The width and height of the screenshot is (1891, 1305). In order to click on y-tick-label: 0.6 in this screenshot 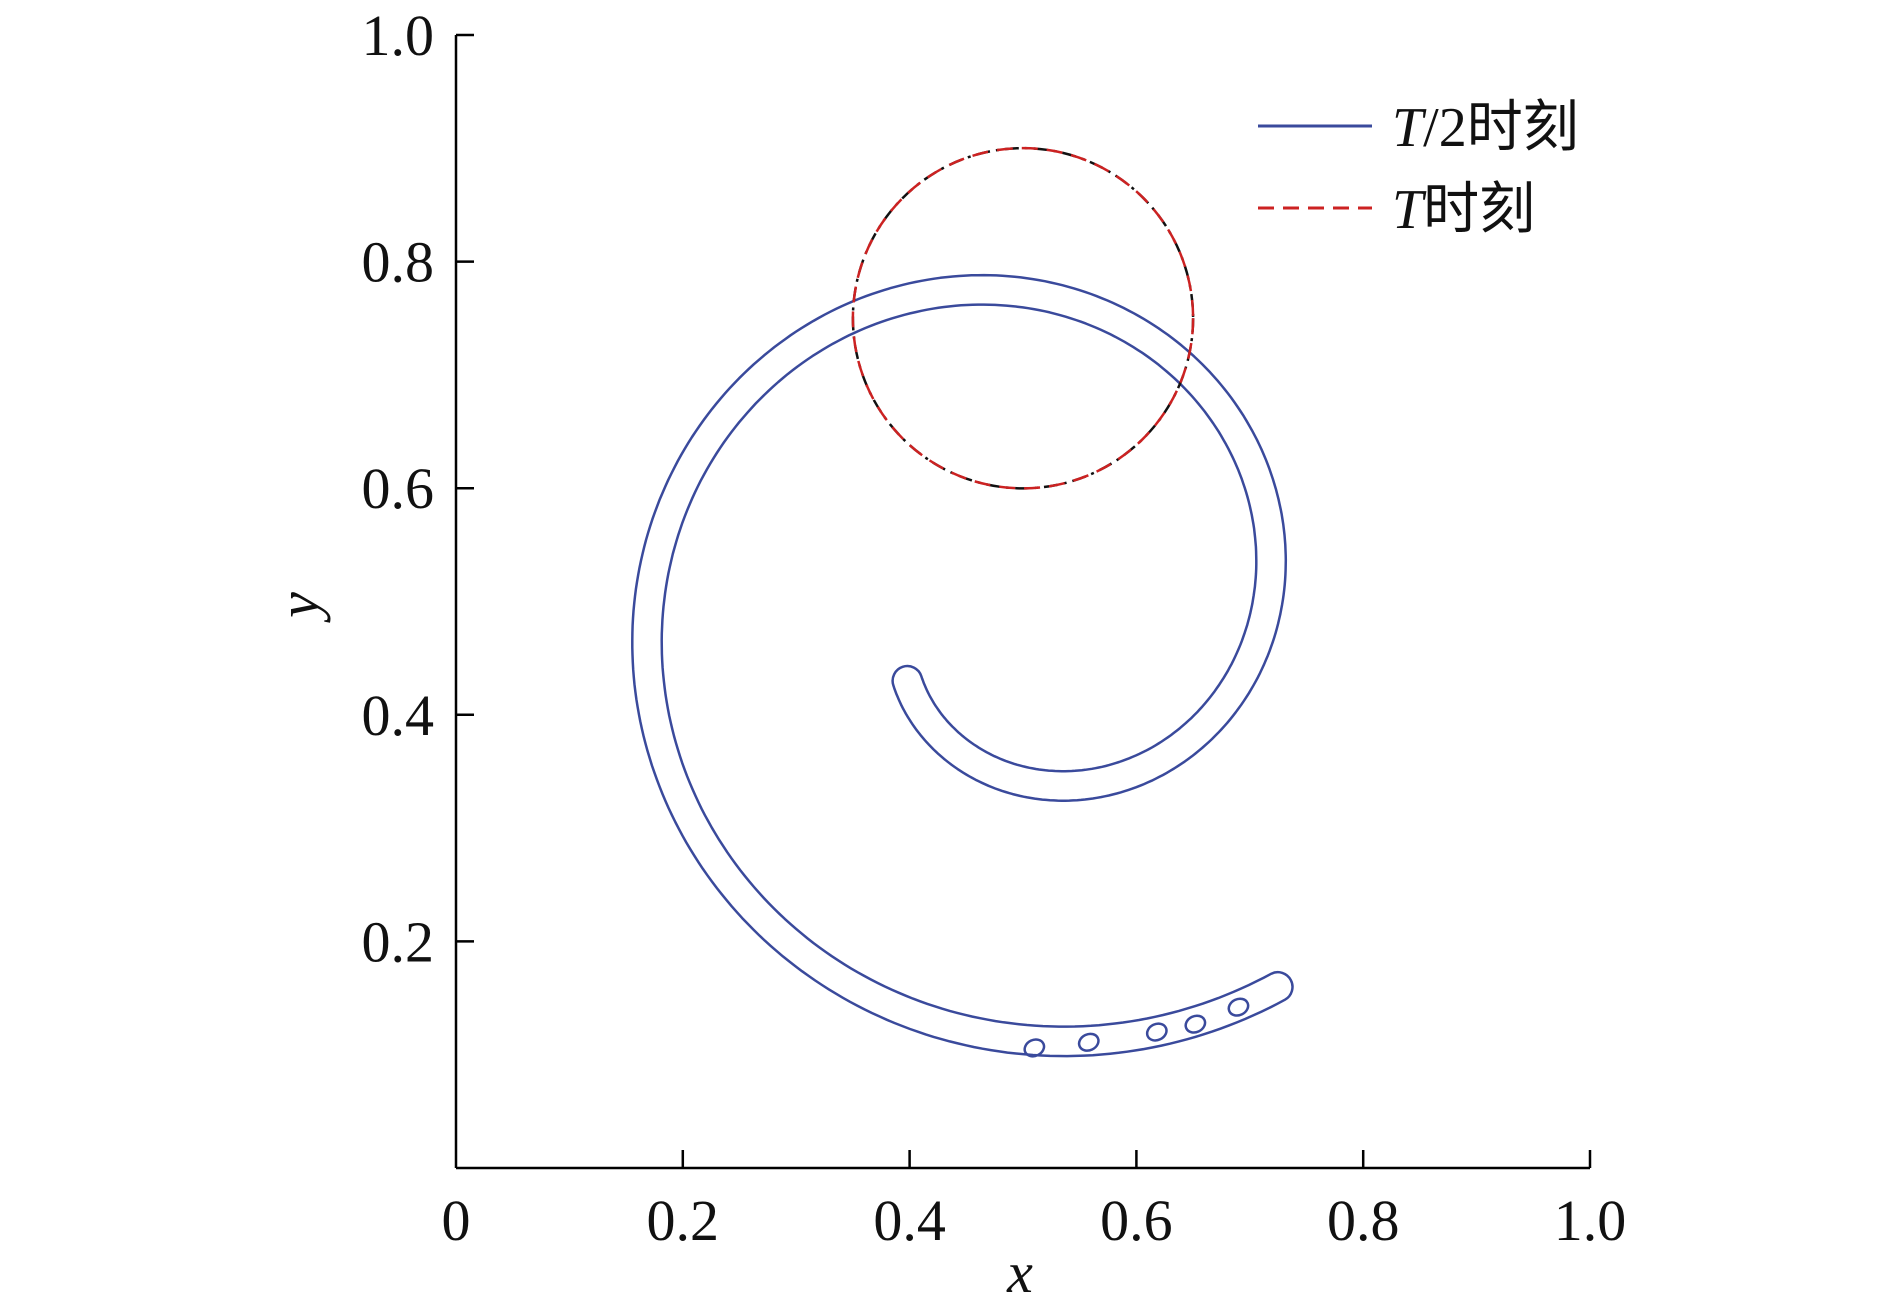, I will do `click(398, 488)`.